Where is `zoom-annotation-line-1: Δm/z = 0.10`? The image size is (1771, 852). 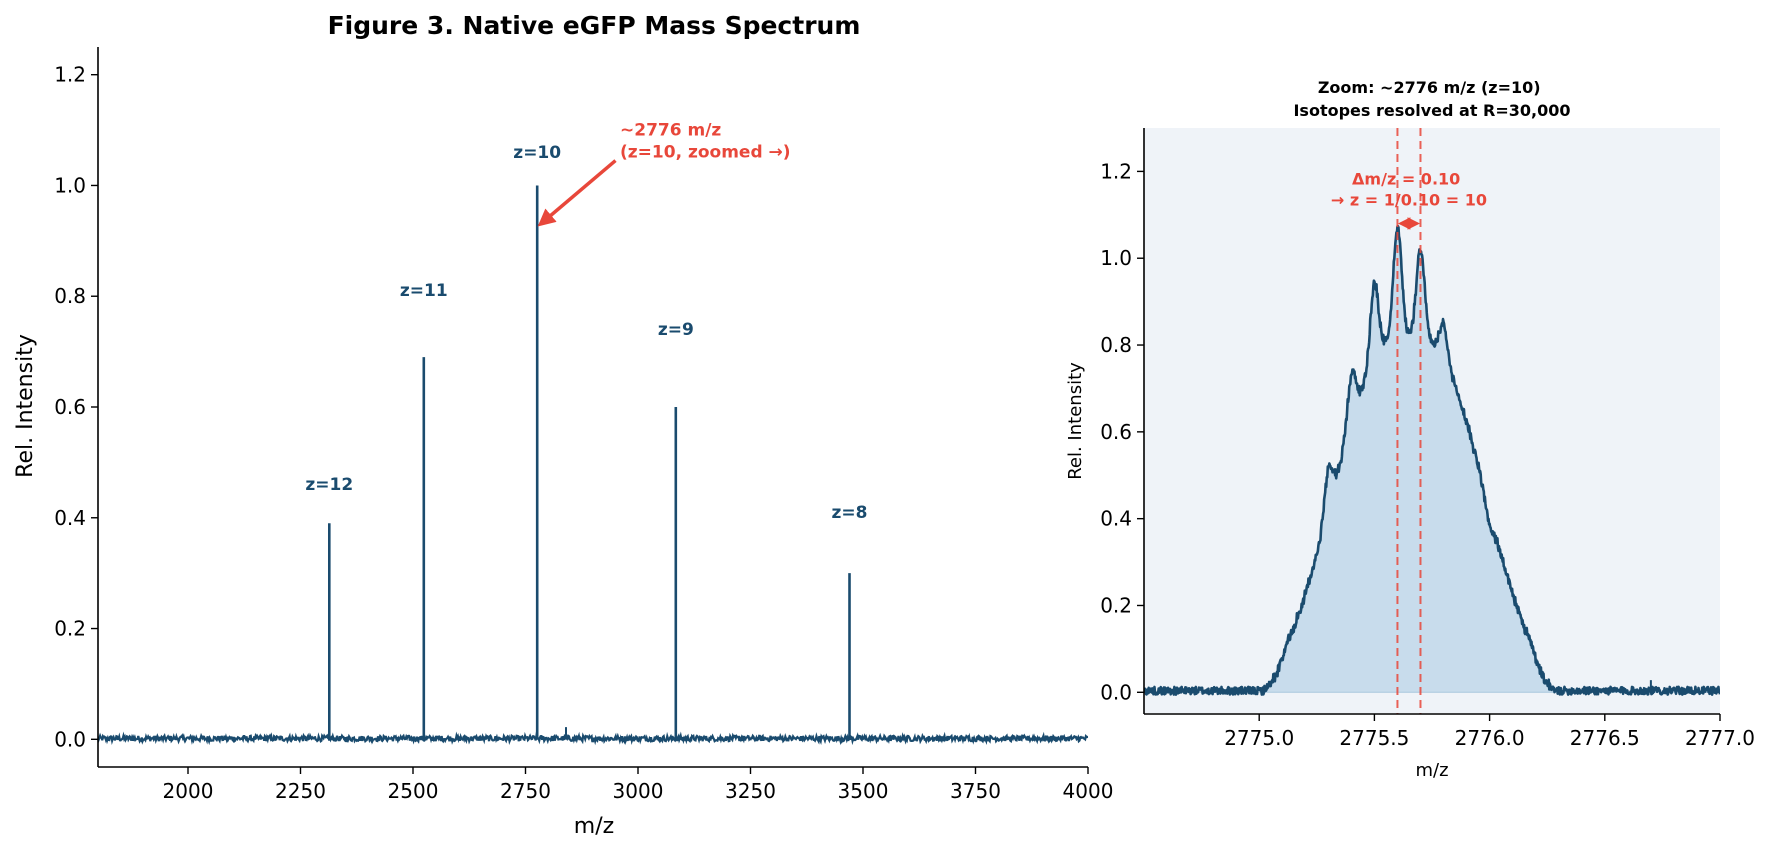
zoom-annotation-line-1: Δm/z = 0.10 is located at coordinates (1406, 178).